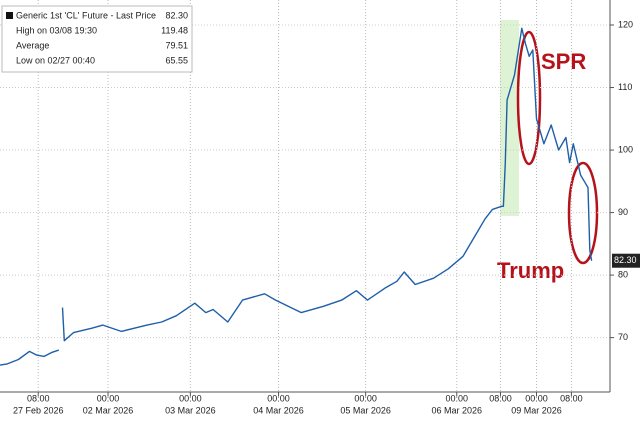 The height and width of the screenshot is (423, 640). What do you see at coordinates (625, 149) in the screenshot?
I see `y-tick-label: 100` at bounding box center [625, 149].